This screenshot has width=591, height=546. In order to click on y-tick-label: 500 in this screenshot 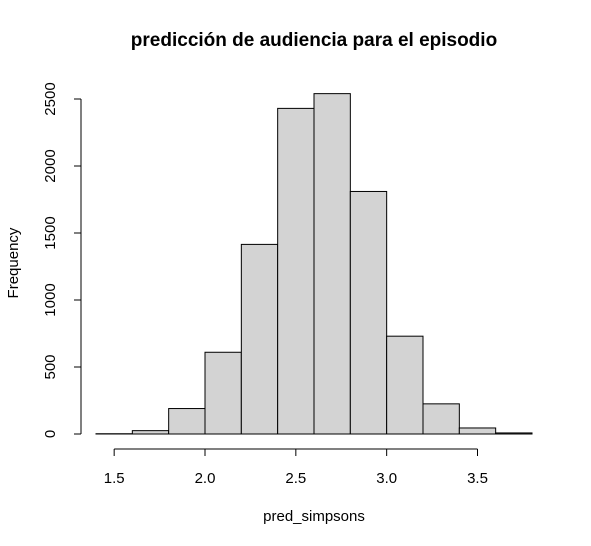, I will do `click(50, 366)`.